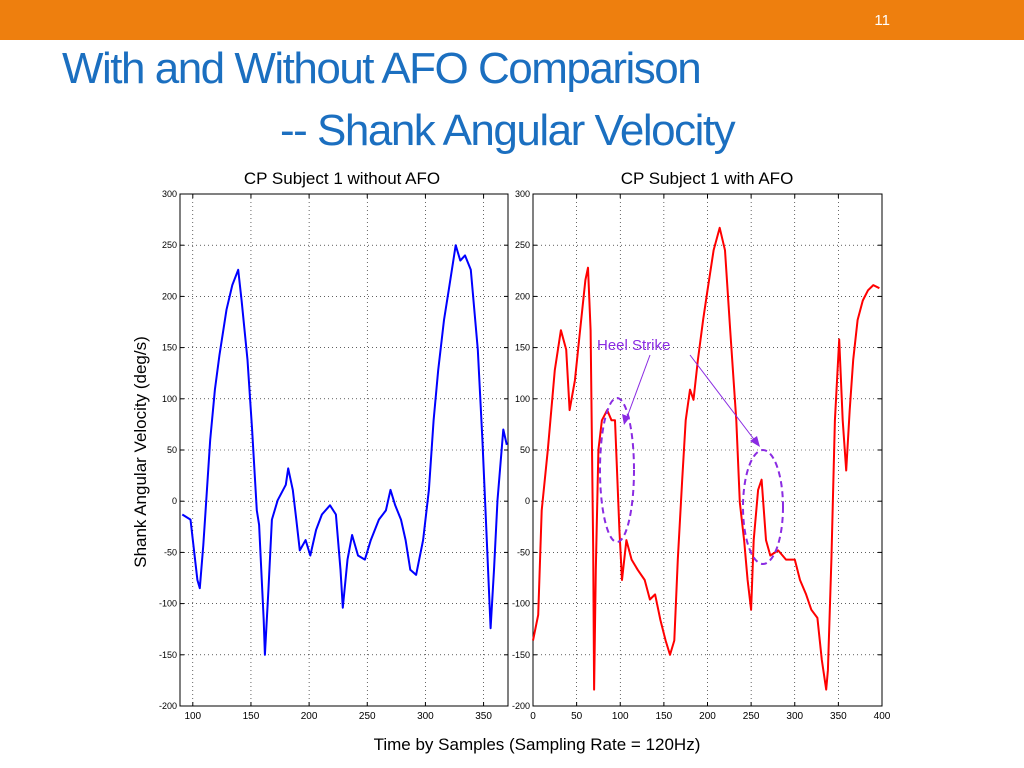  What do you see at coordinates (382, 68) in the screenshot?
I see `slide-title-line1: With and Without AFO Comparison` at bounding box center [382, 68].